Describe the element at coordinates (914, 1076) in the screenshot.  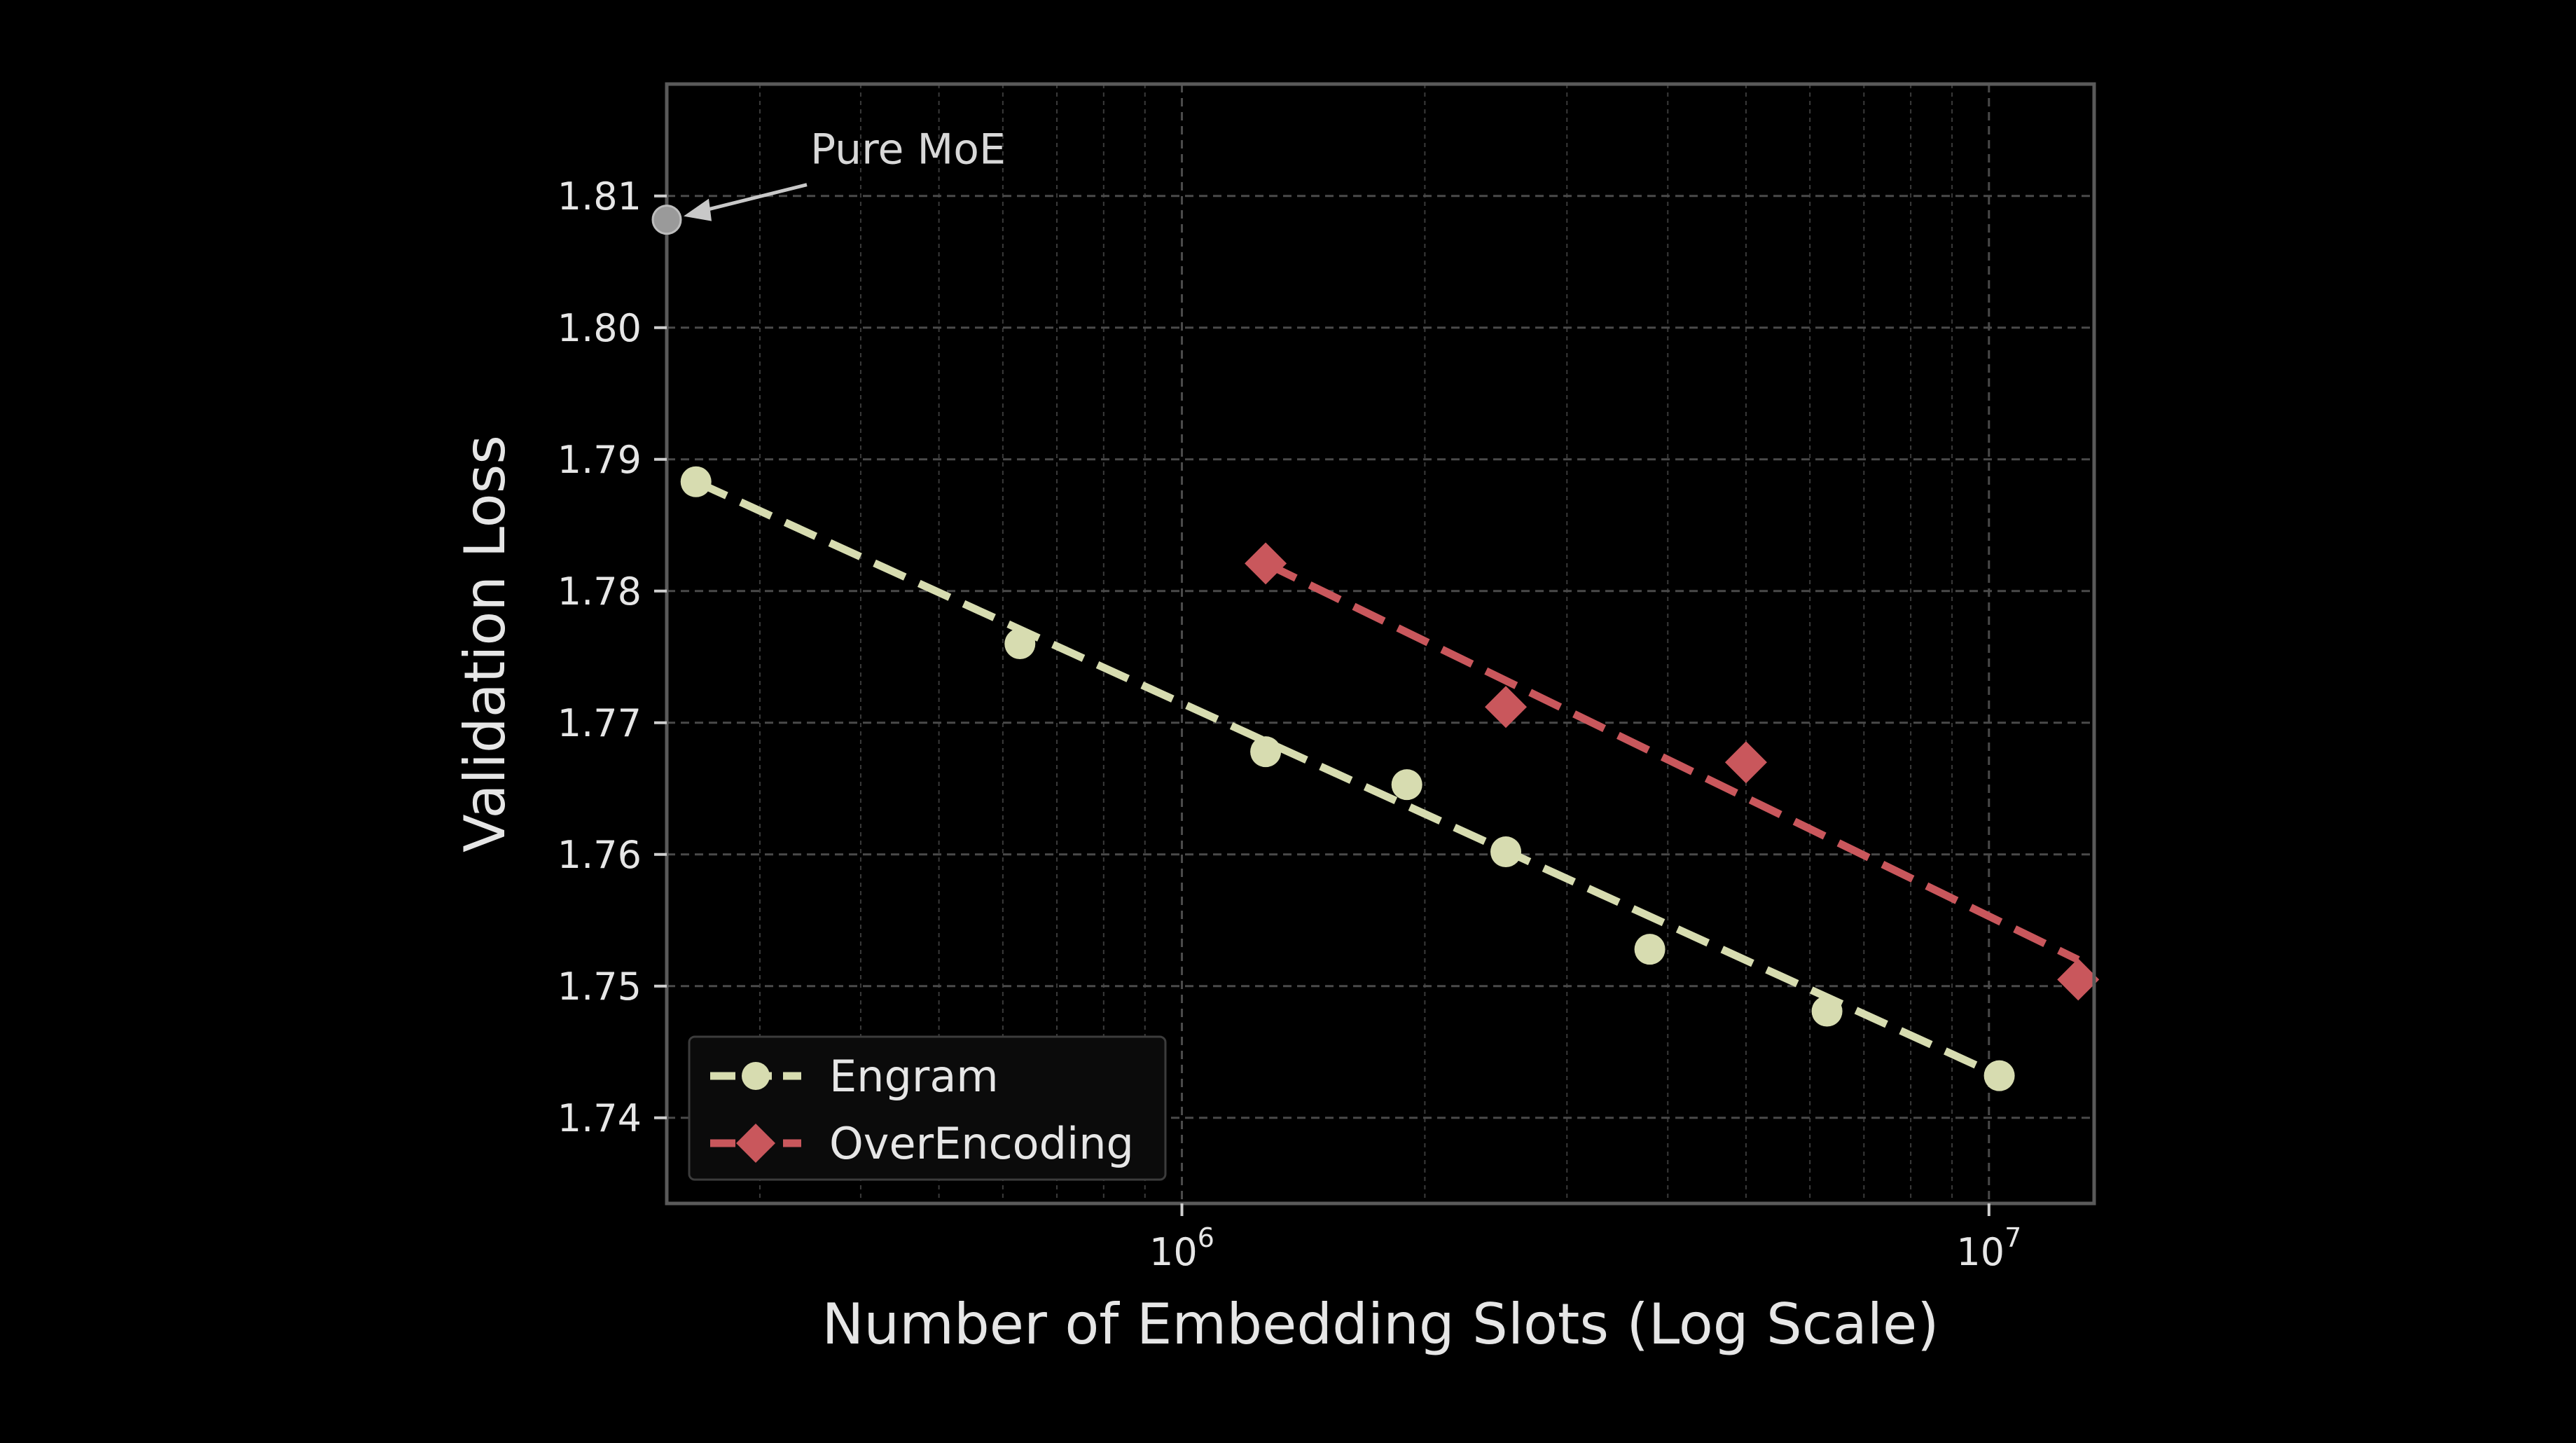
I see `legend-label-engram: Engram` at that location.